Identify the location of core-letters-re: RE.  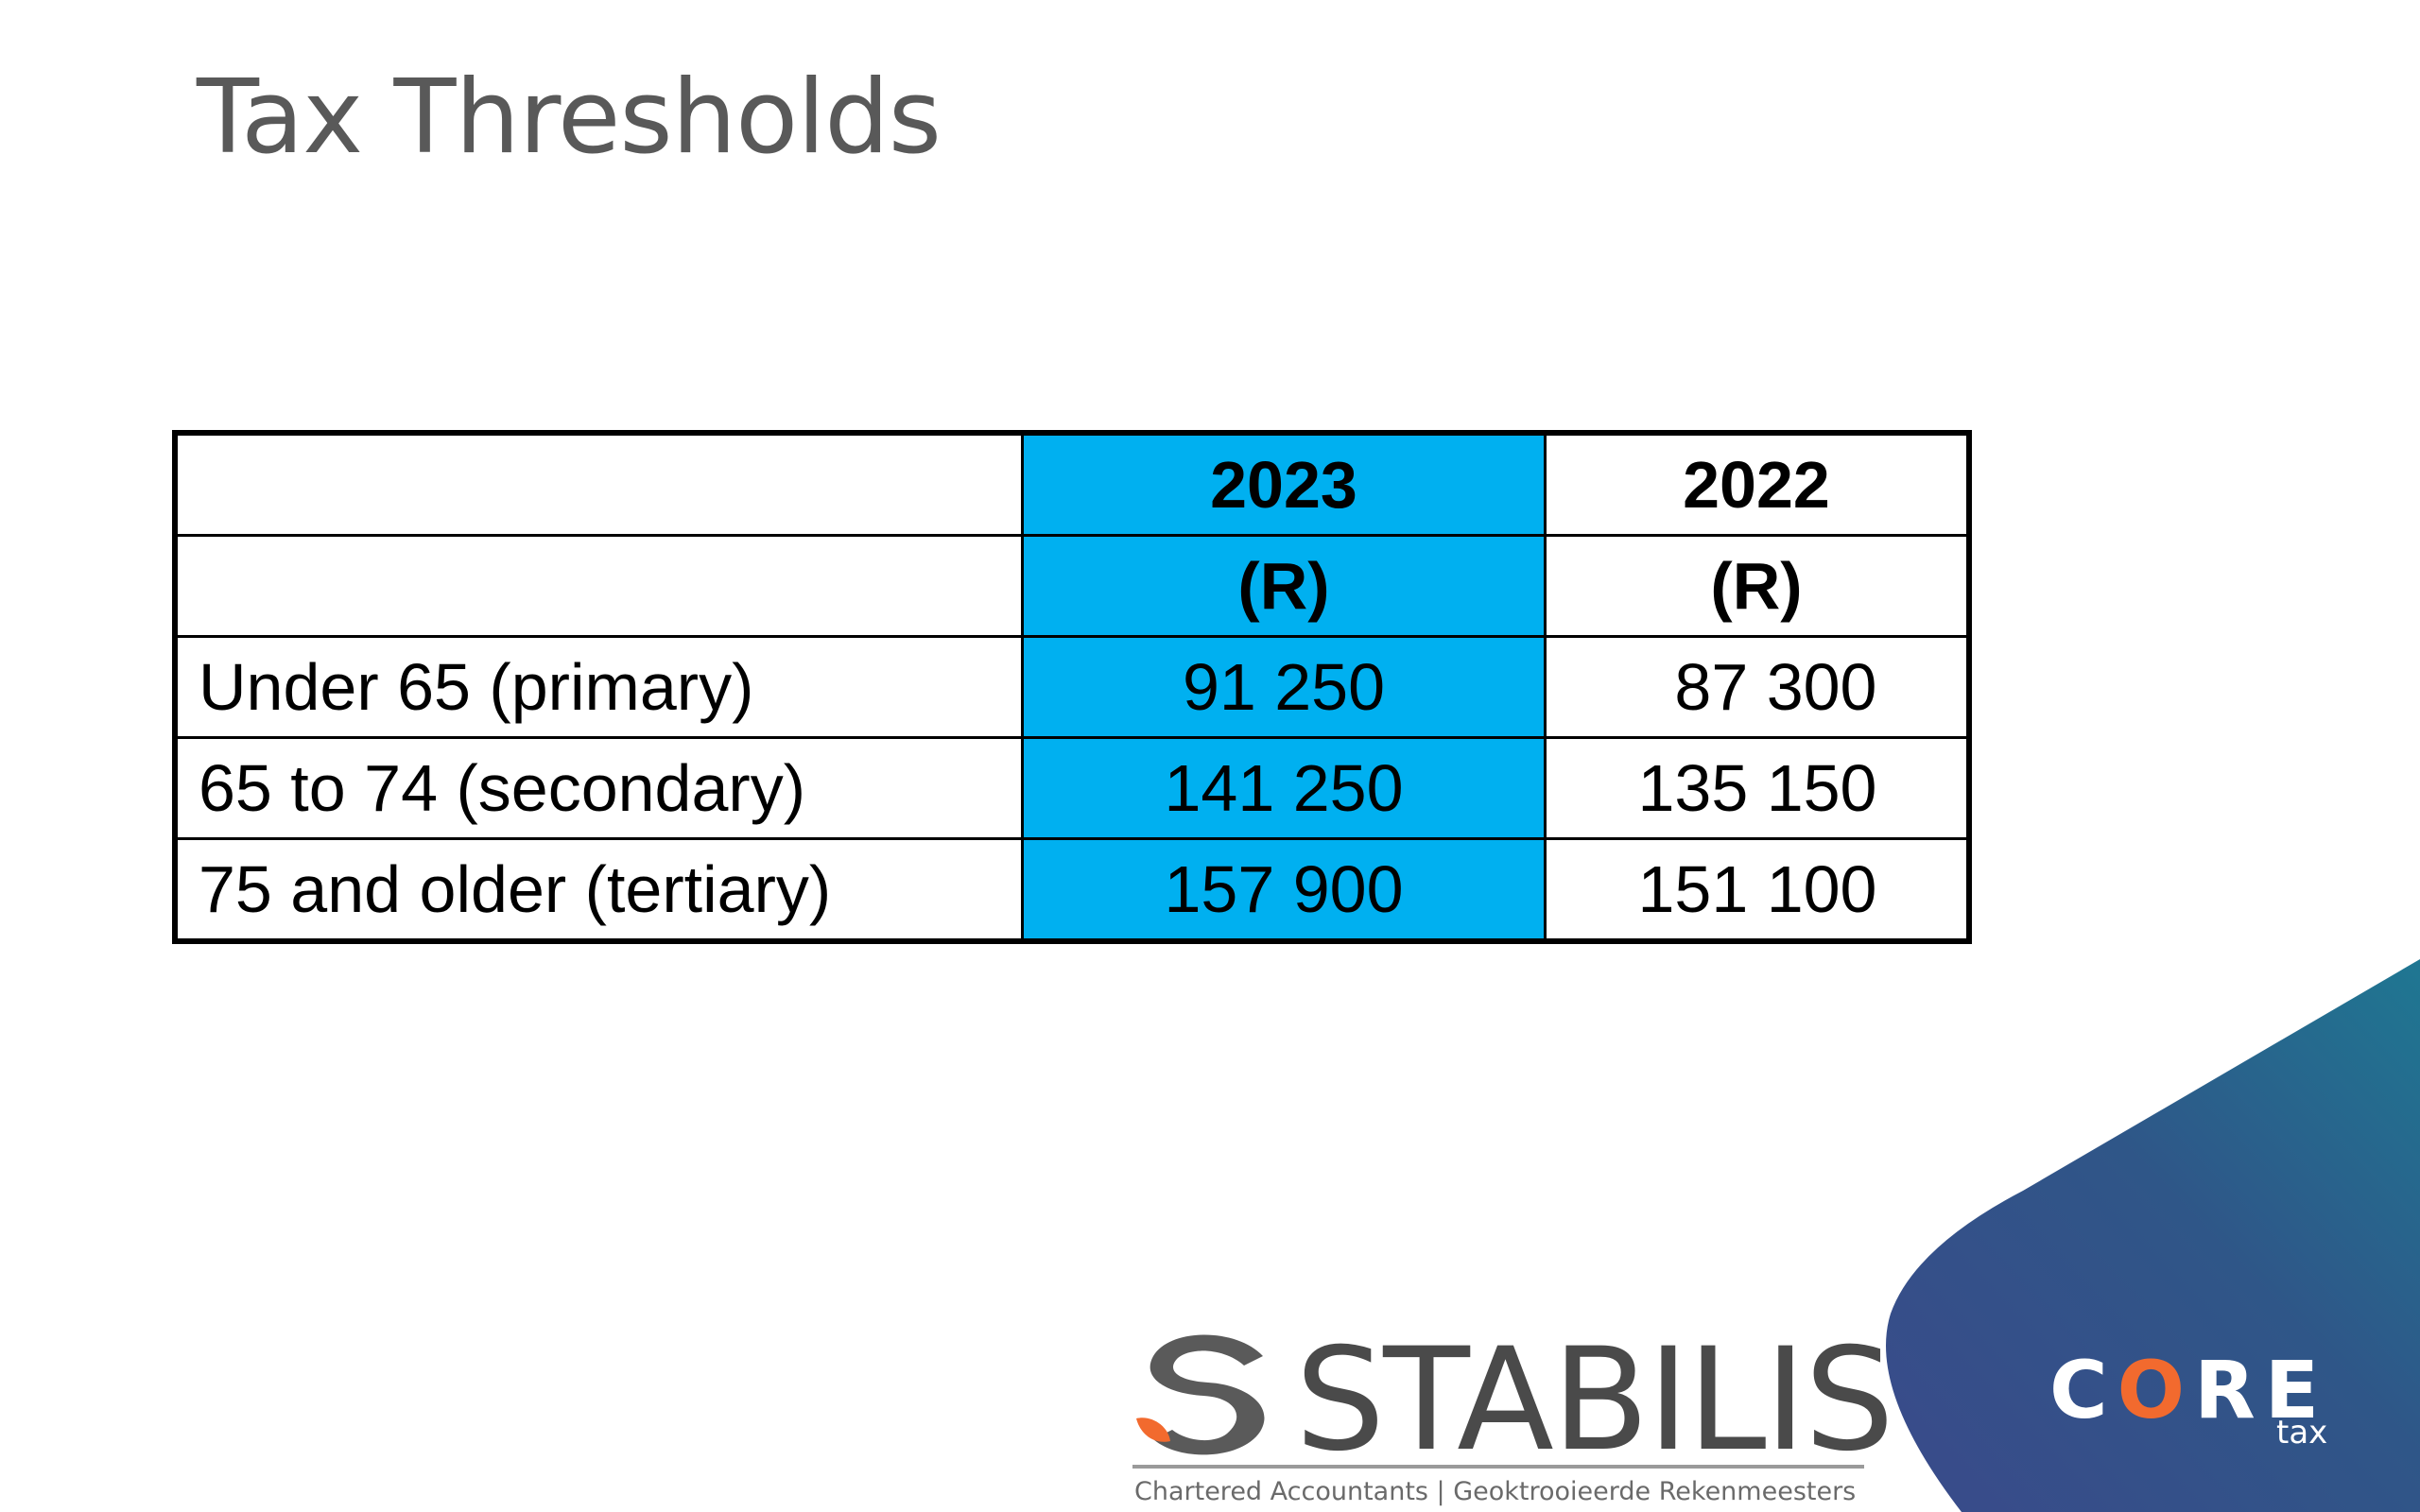
(2261, 1390).